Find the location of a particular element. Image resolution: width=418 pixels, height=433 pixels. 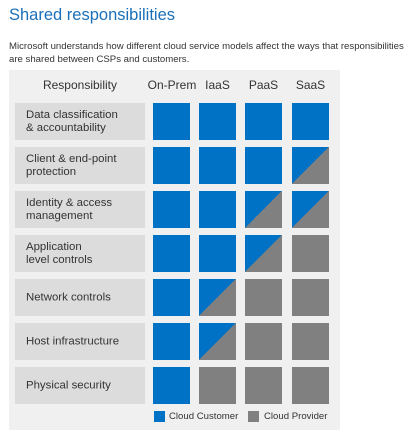

row-label: Network controls is located at coordinates (68, 297).